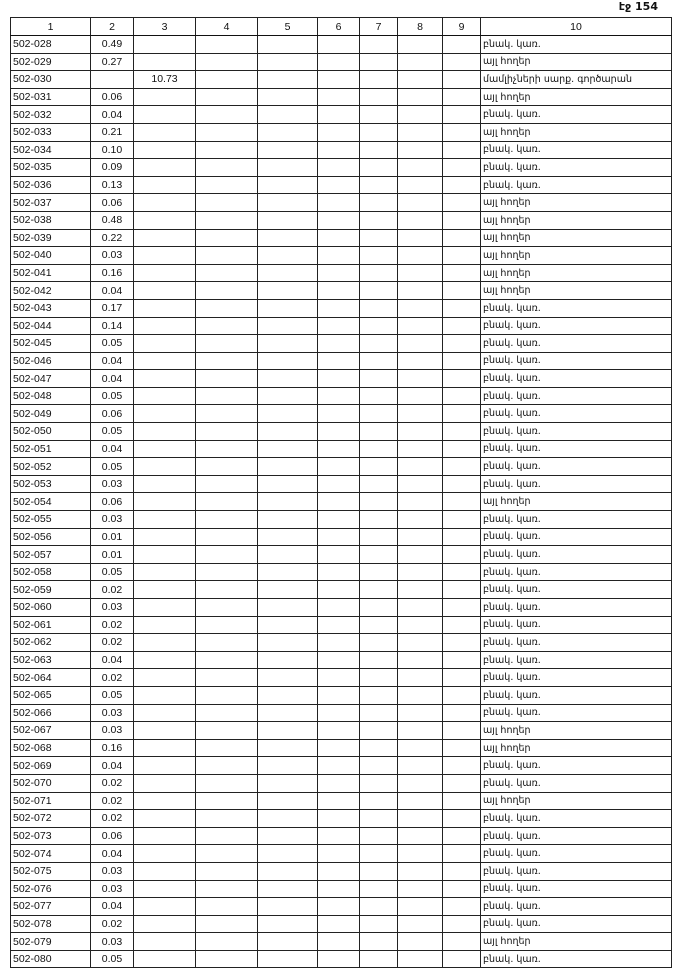 The width and height of the screenshot is (682, 980). What do you see at coordinates (341, 748) in the screenshot?
I see `table-row: 502-068 0.16 այլ հողեր` at bounding box center [341, 748].